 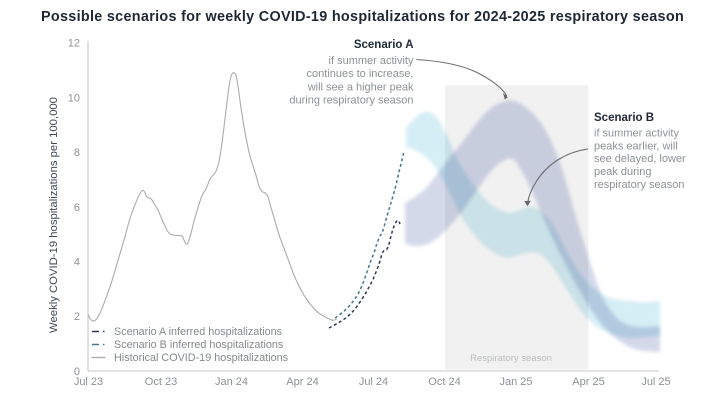 I want to click on svg-text: Scenario A, so click(x=384, y=45).